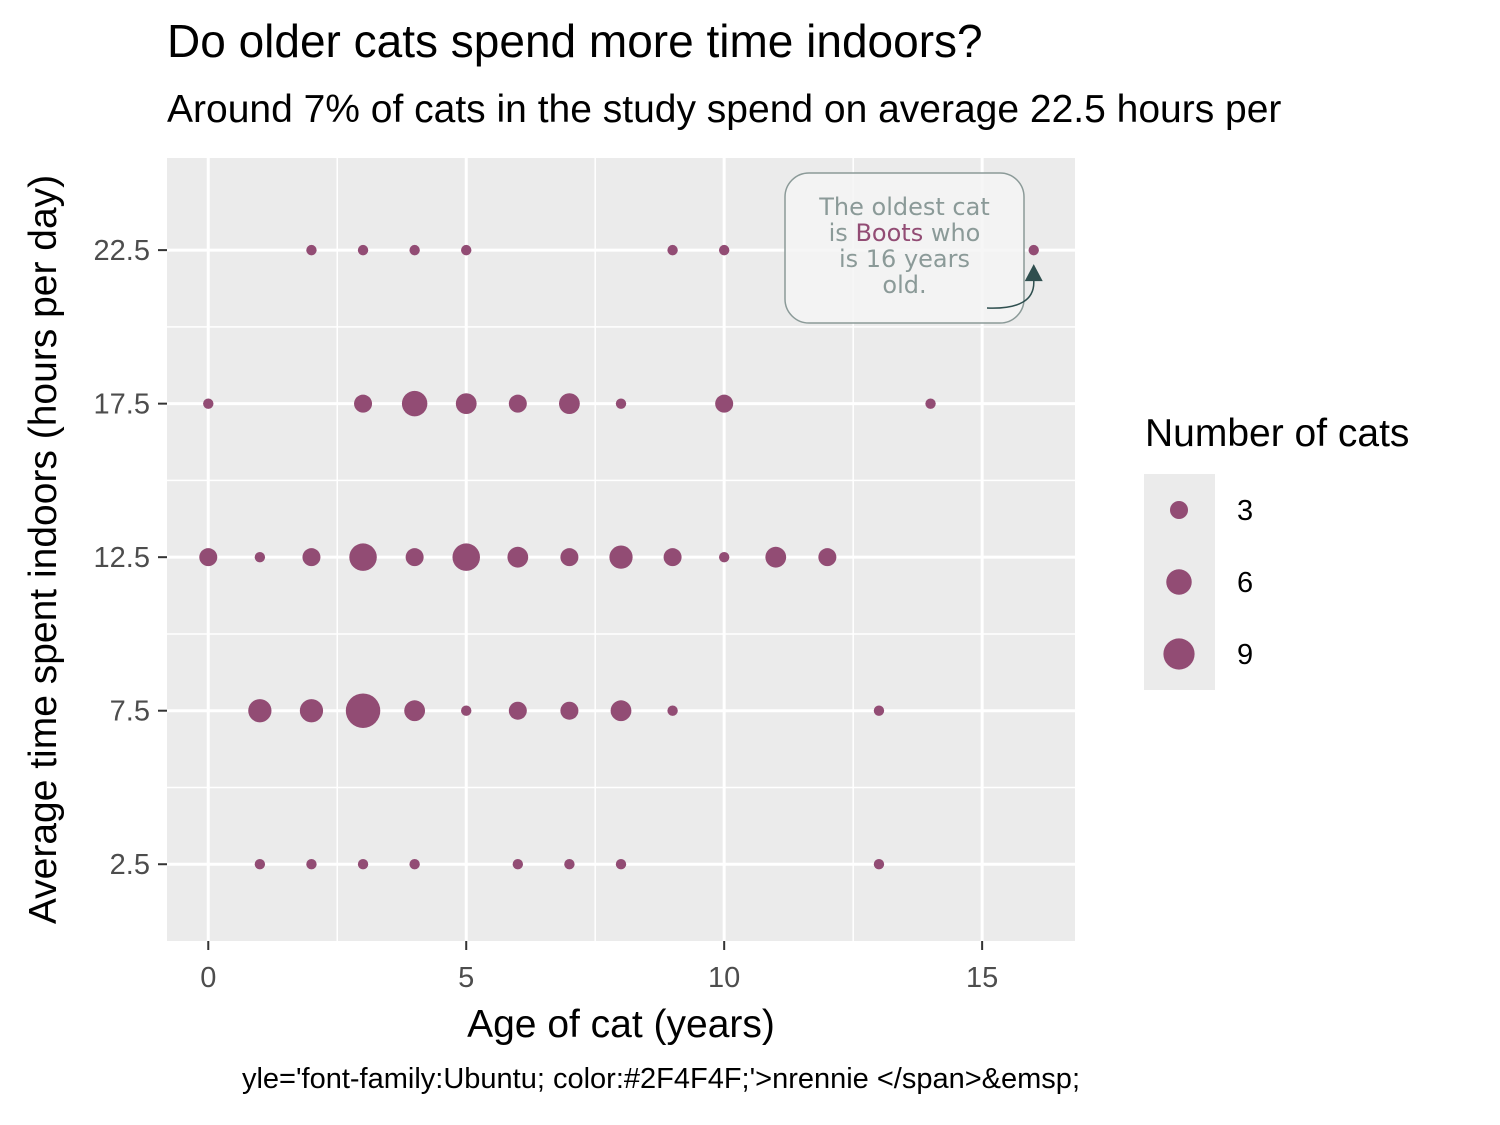 The image size is (1500, 1125). I want to click on annotation-text: old., so click(904, 285).